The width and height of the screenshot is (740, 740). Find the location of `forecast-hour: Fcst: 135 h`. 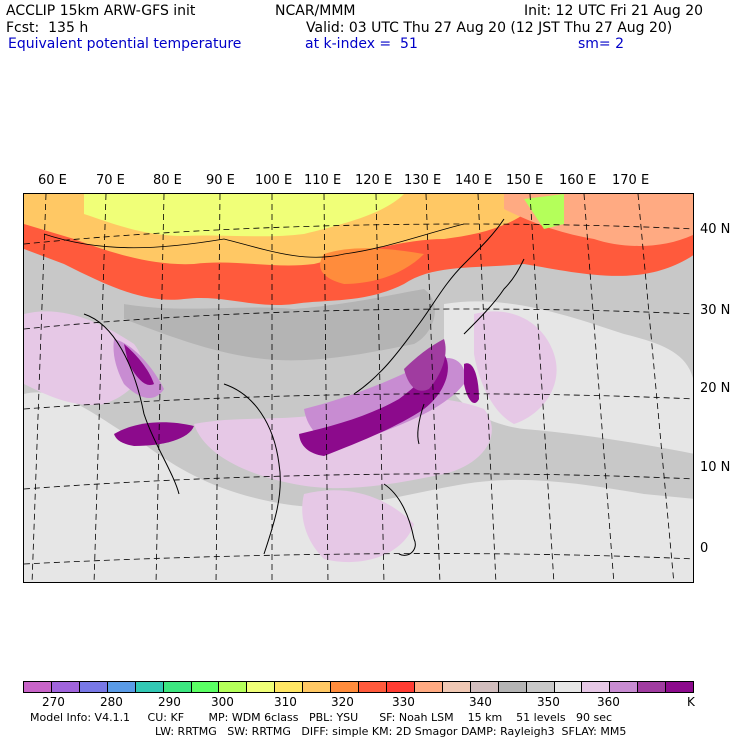

forecast-hour: Fcst: 135 h is located at coordinates (47, 28).